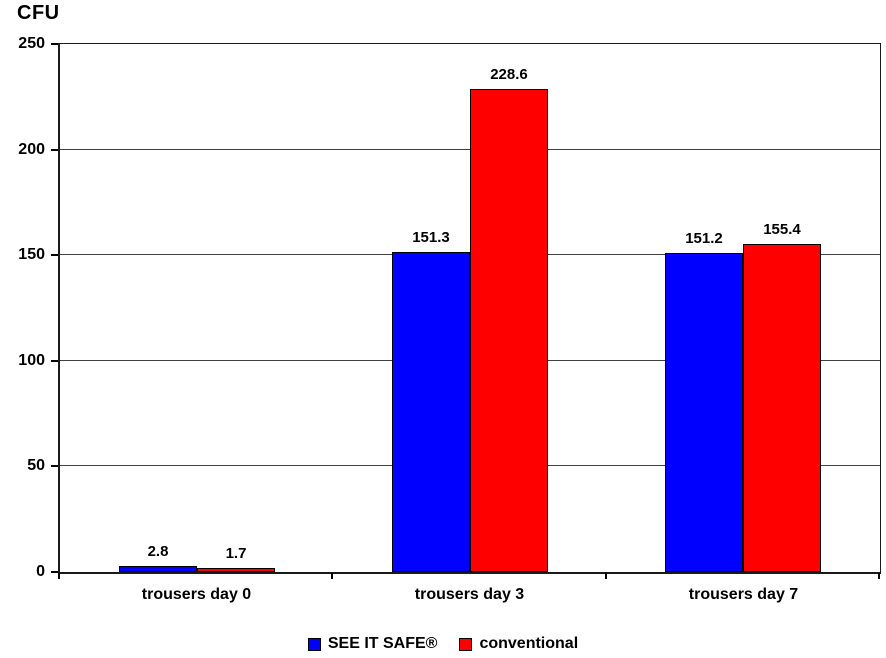 This screenshot has width=886, height=658. Describe the element at coordinates (40, 571) in the screenshot. I see `y-axis-tick-label: 0` at that location.